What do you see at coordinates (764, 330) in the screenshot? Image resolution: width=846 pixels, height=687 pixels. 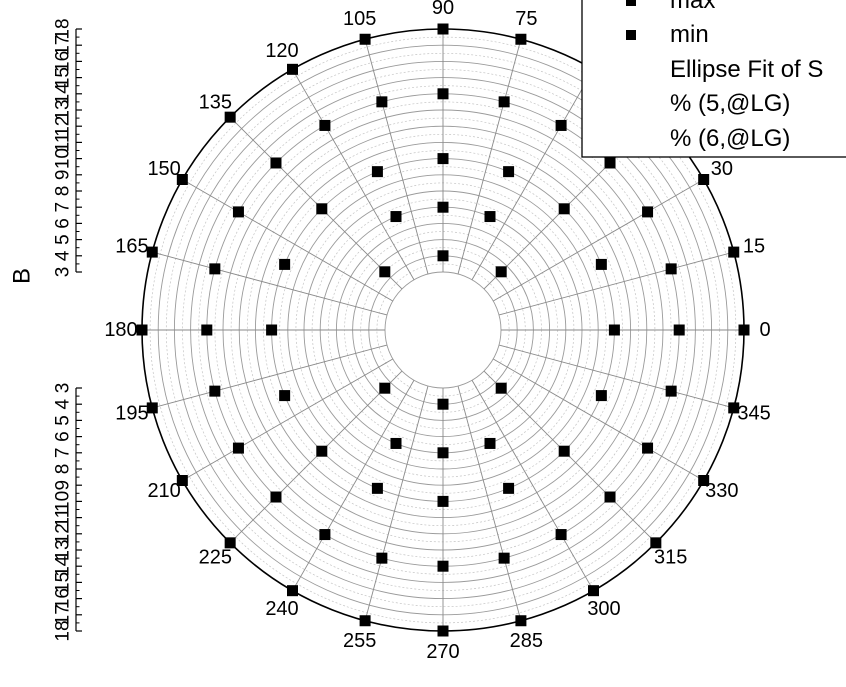 I see `angle-tick-label: 0` at bounding box center [764, 330].